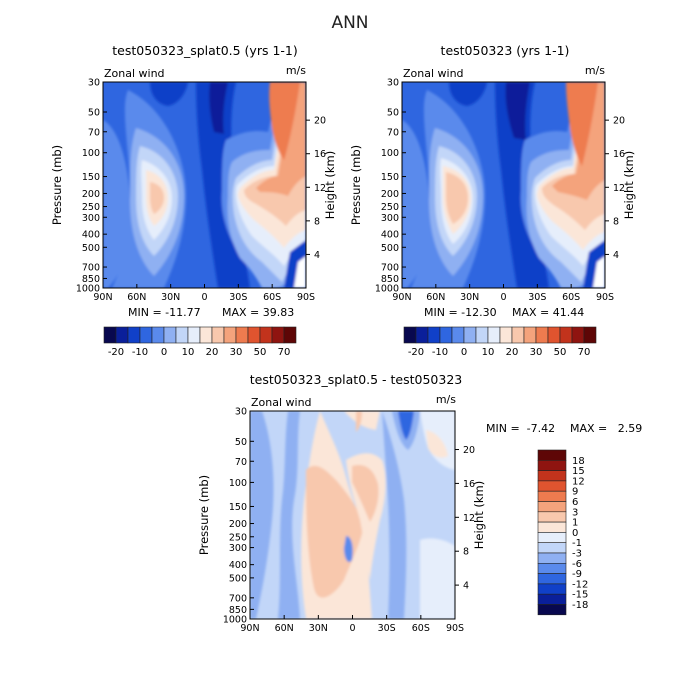 This screenshot has width=700, height=700. What do you see at coordinates (204, 185) in the screenshot?
I see `contour-field` at bounding box center [204, 185].